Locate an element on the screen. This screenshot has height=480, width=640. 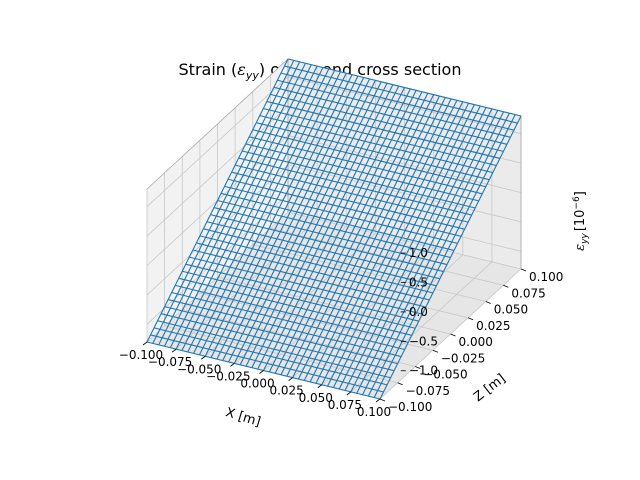
x-tick-label: 0.025 is located at coordinates (286, 391).